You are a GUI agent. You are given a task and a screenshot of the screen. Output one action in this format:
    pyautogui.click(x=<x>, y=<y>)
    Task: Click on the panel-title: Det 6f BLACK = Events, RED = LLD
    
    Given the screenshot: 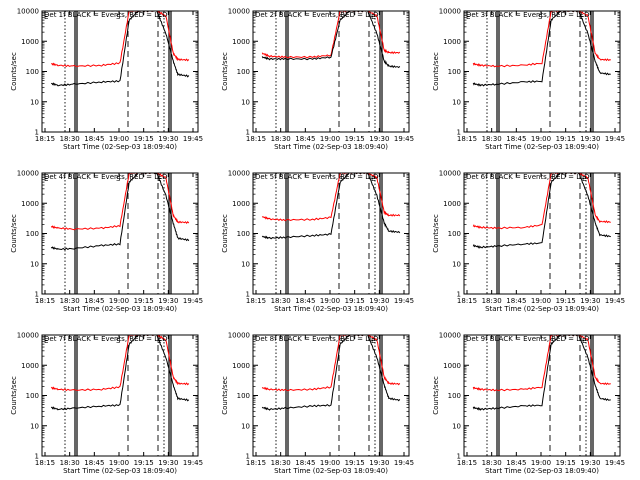 What is the action you would take?
    pyautogui.click(x=527, y=177)
    